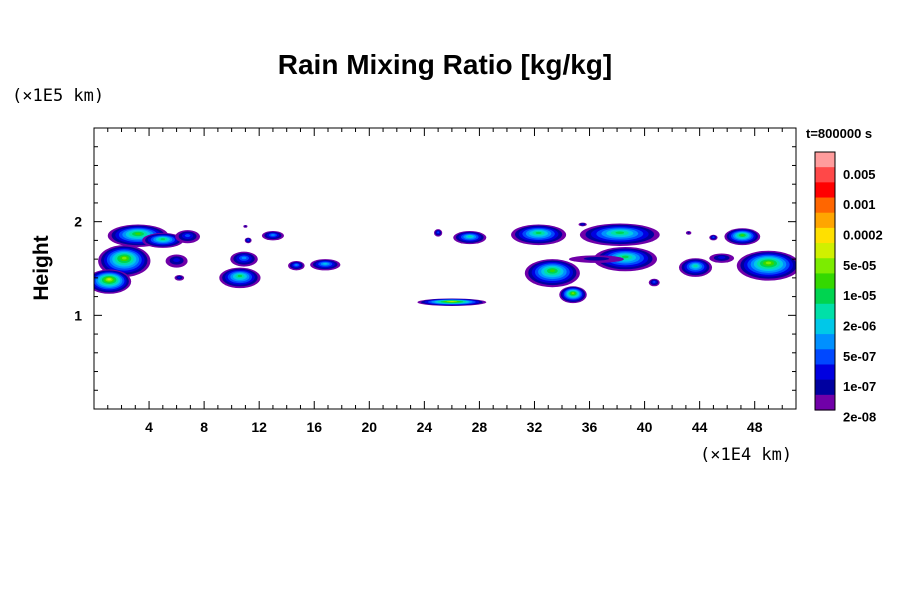 The image size is (900, 600). I want to click on colorbar-label: 0.001, so click(859, 204).